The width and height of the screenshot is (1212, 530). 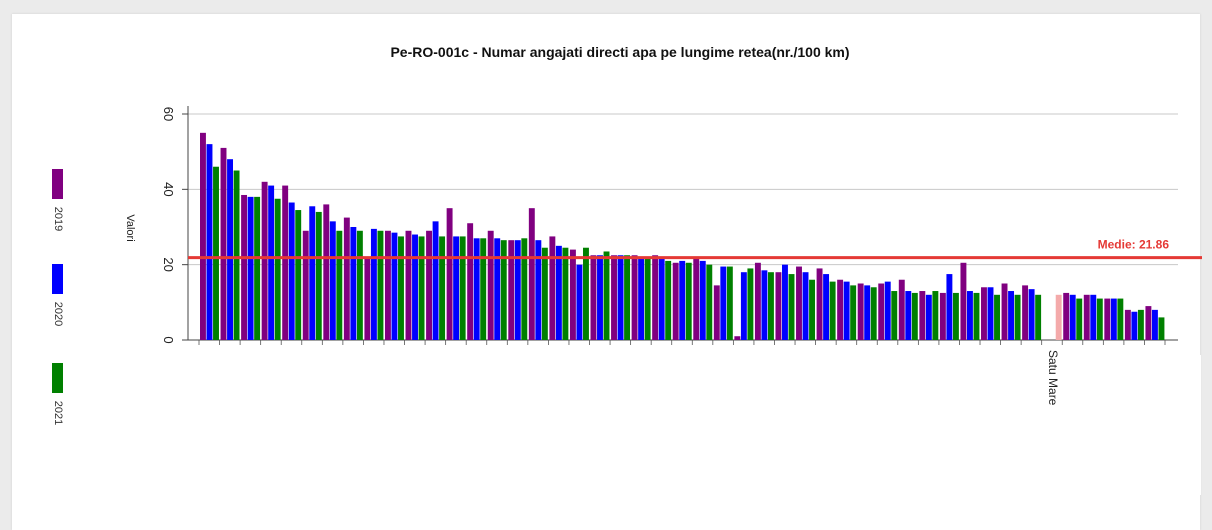 I want to click on legend-item-2019: 2019, so click(x=60, y=200).